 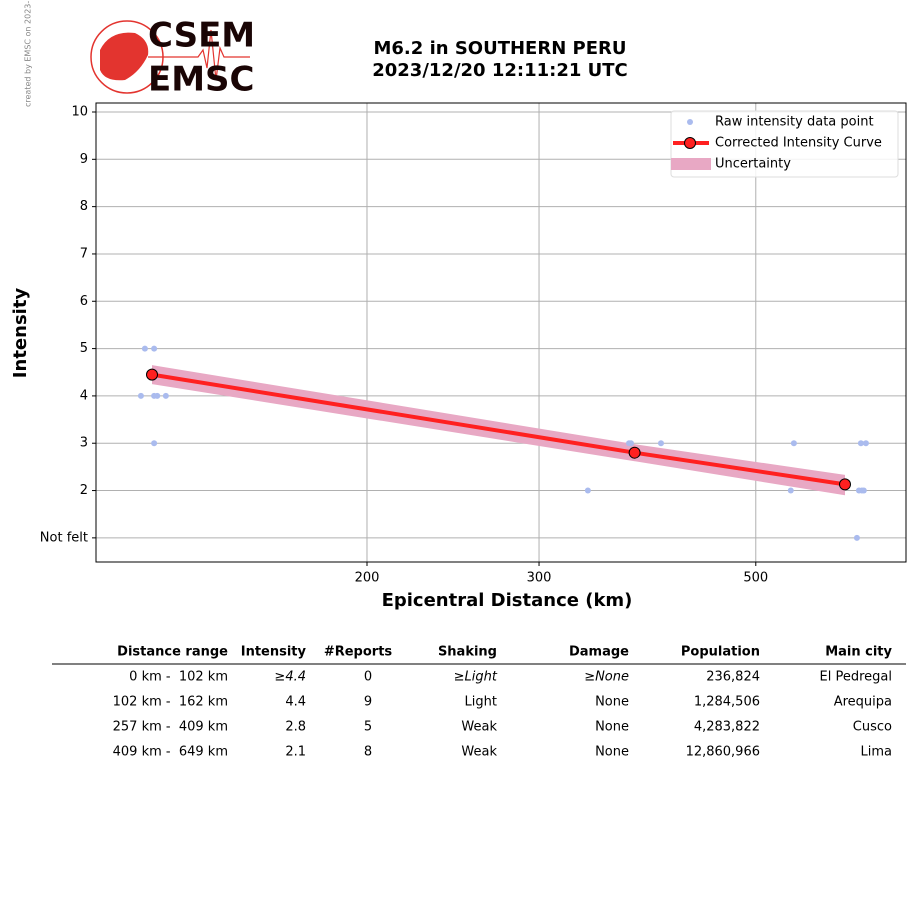 What do you see at coordinates (84, 490) in the screenshot?
I see `y-tick-label: 2` at bounding box center [84, 490].